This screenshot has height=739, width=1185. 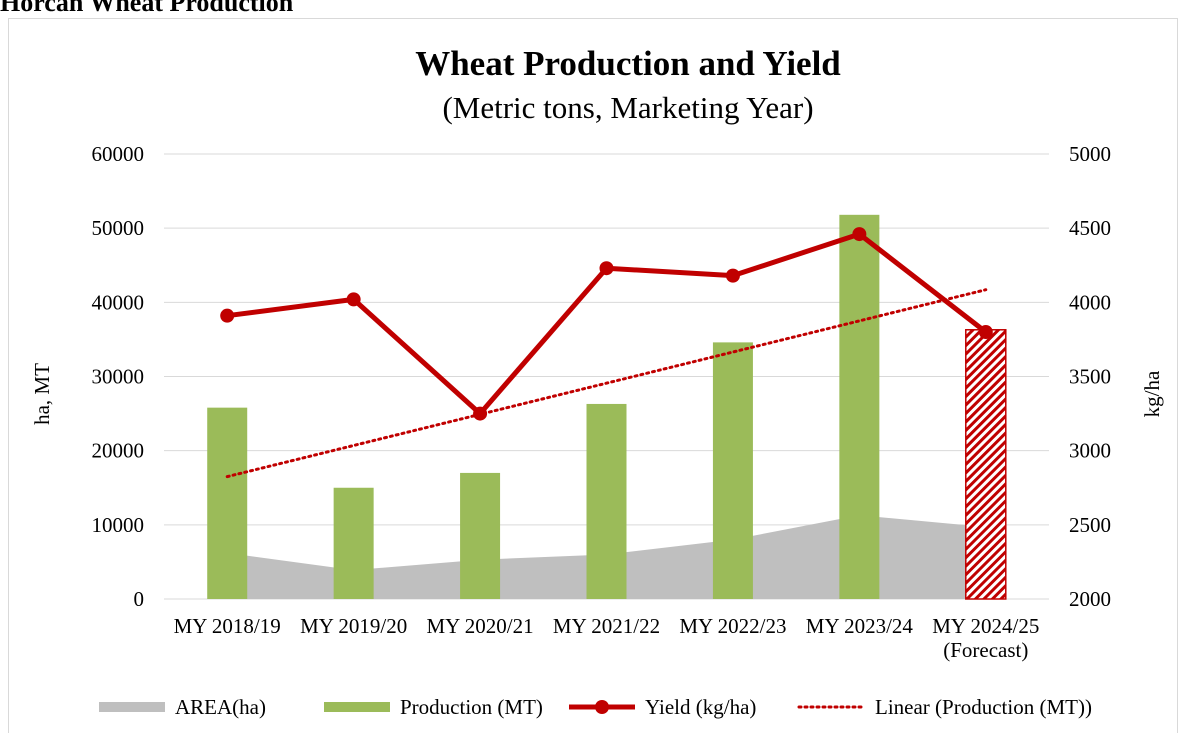 I want to click on y2-tick-label: 3500, so click(x=1090, y=377).